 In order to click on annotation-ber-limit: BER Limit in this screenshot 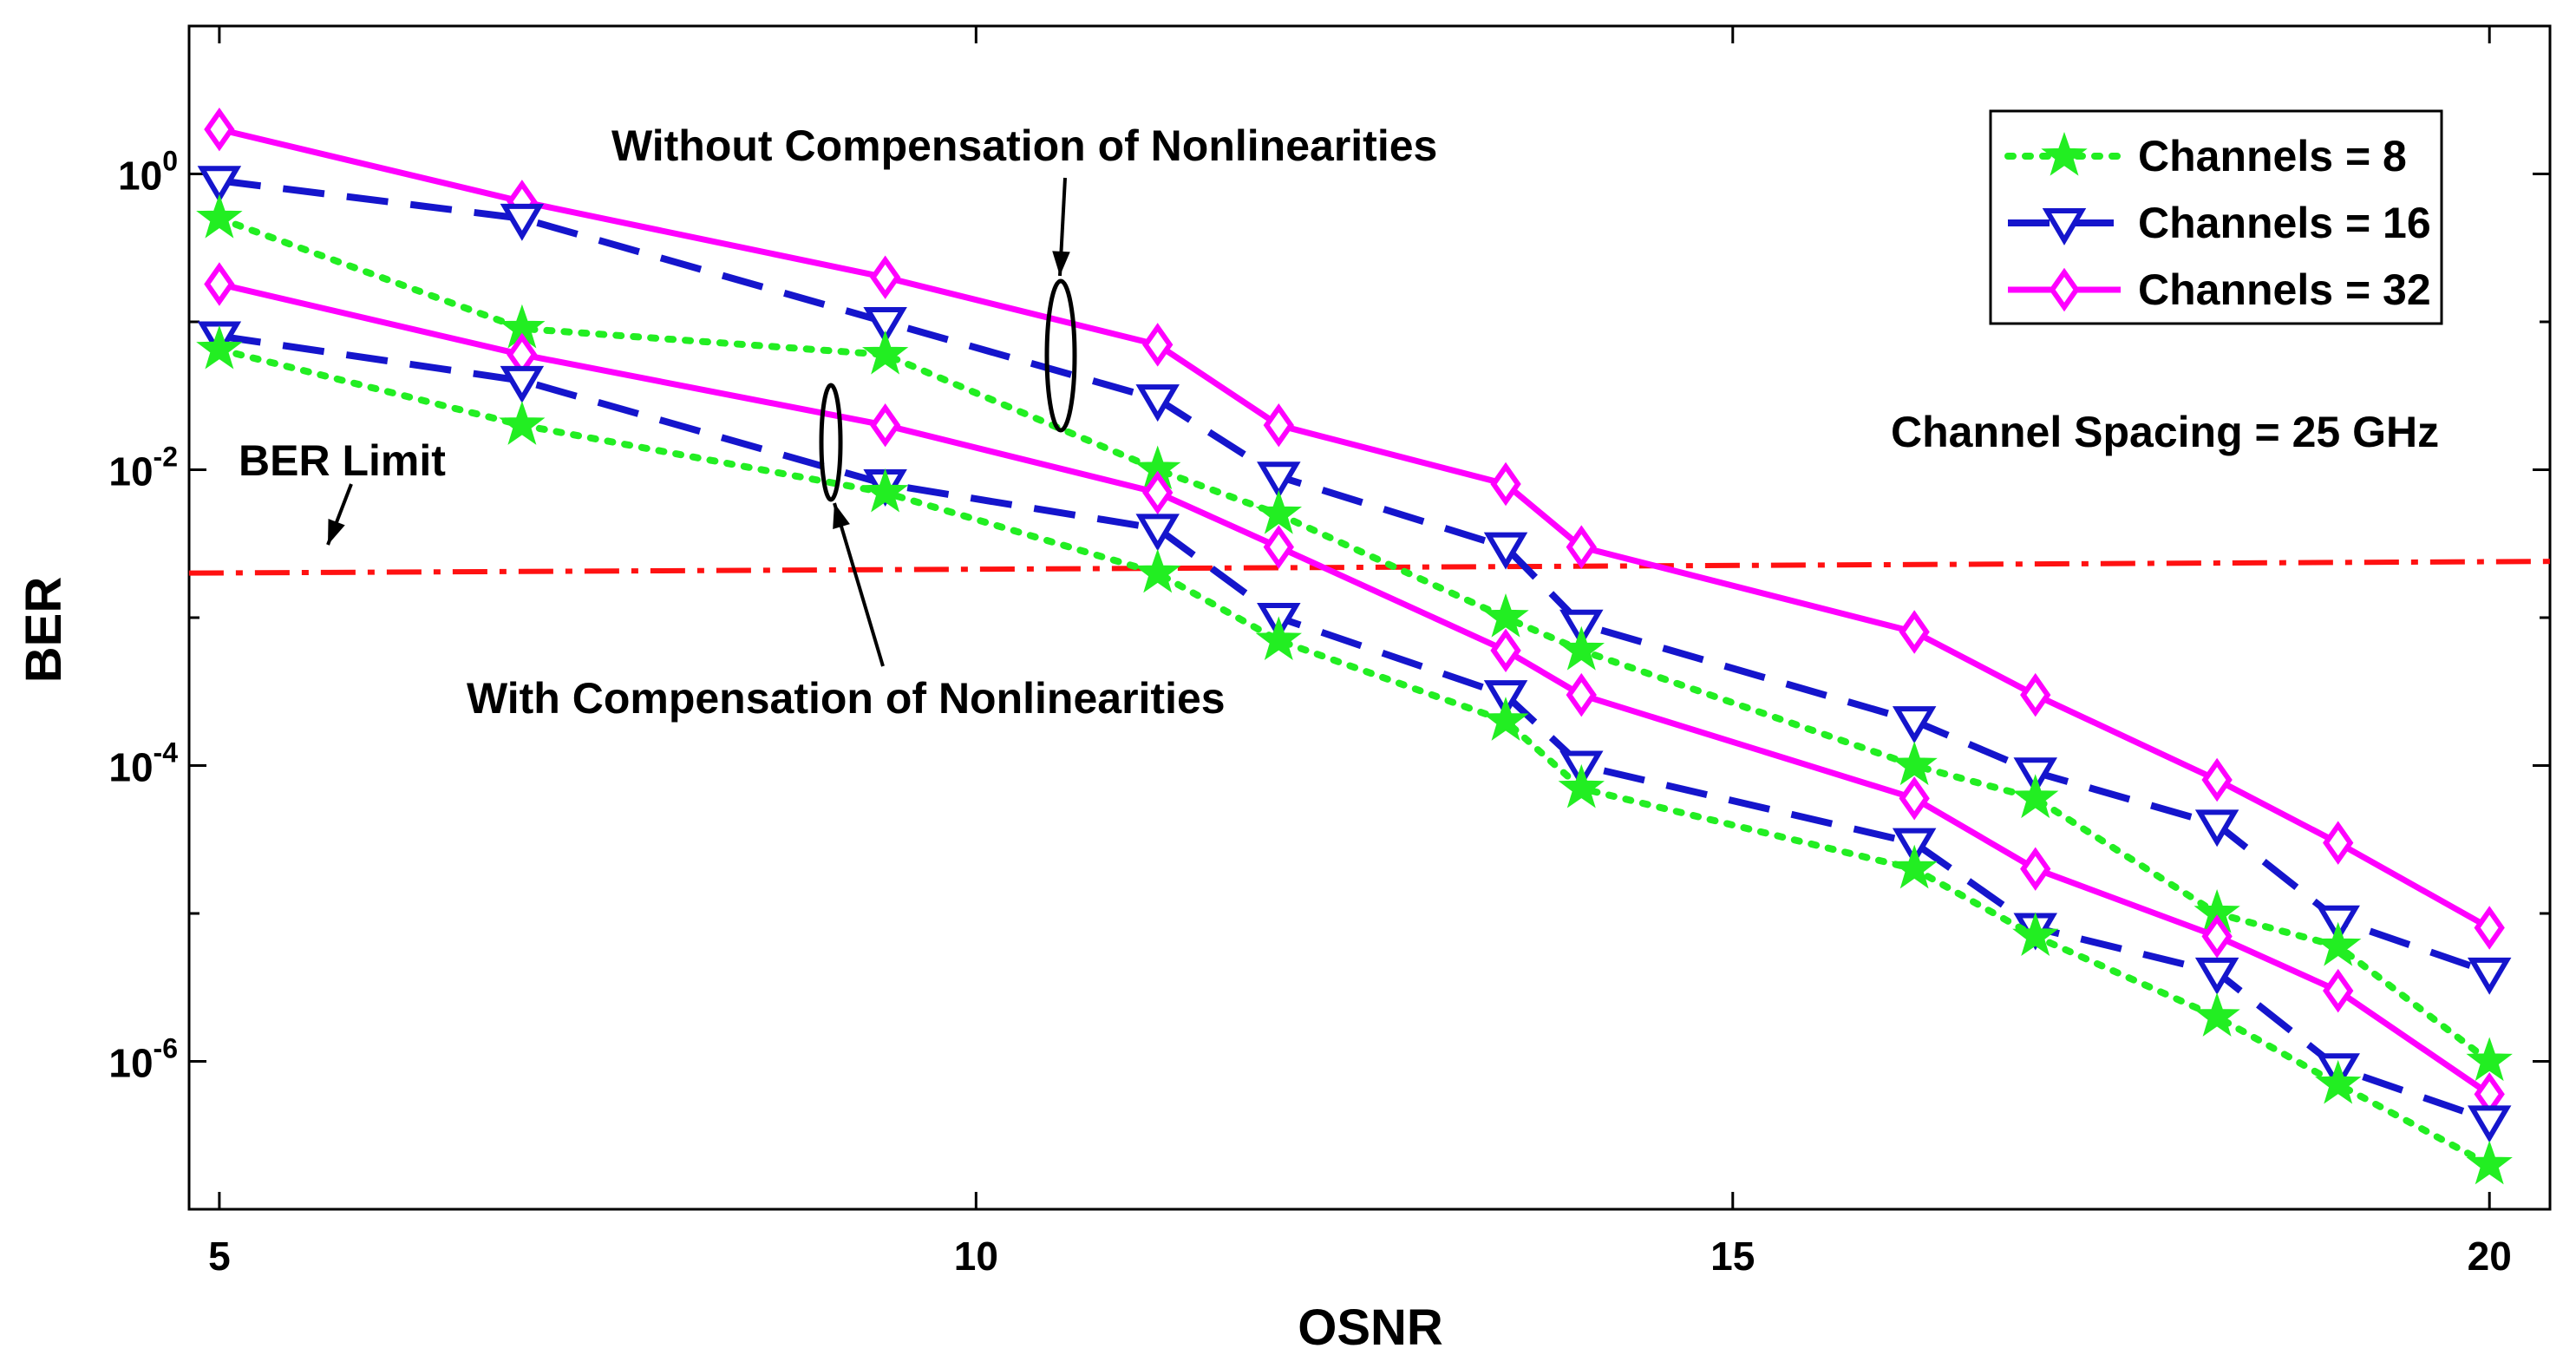, I will do `click(342, 460)`.